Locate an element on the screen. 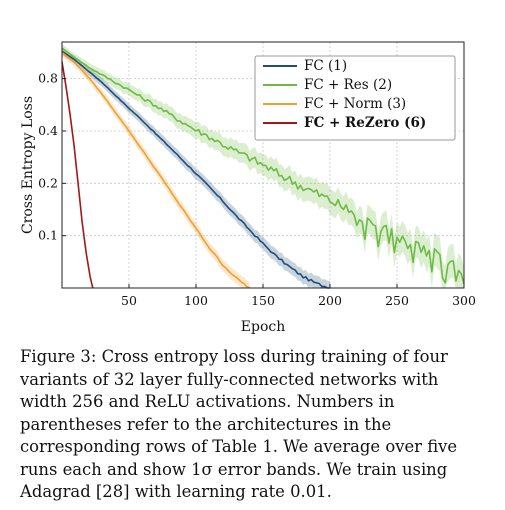  y-tick-label: 0.1 is located at coordinates (48, 235).